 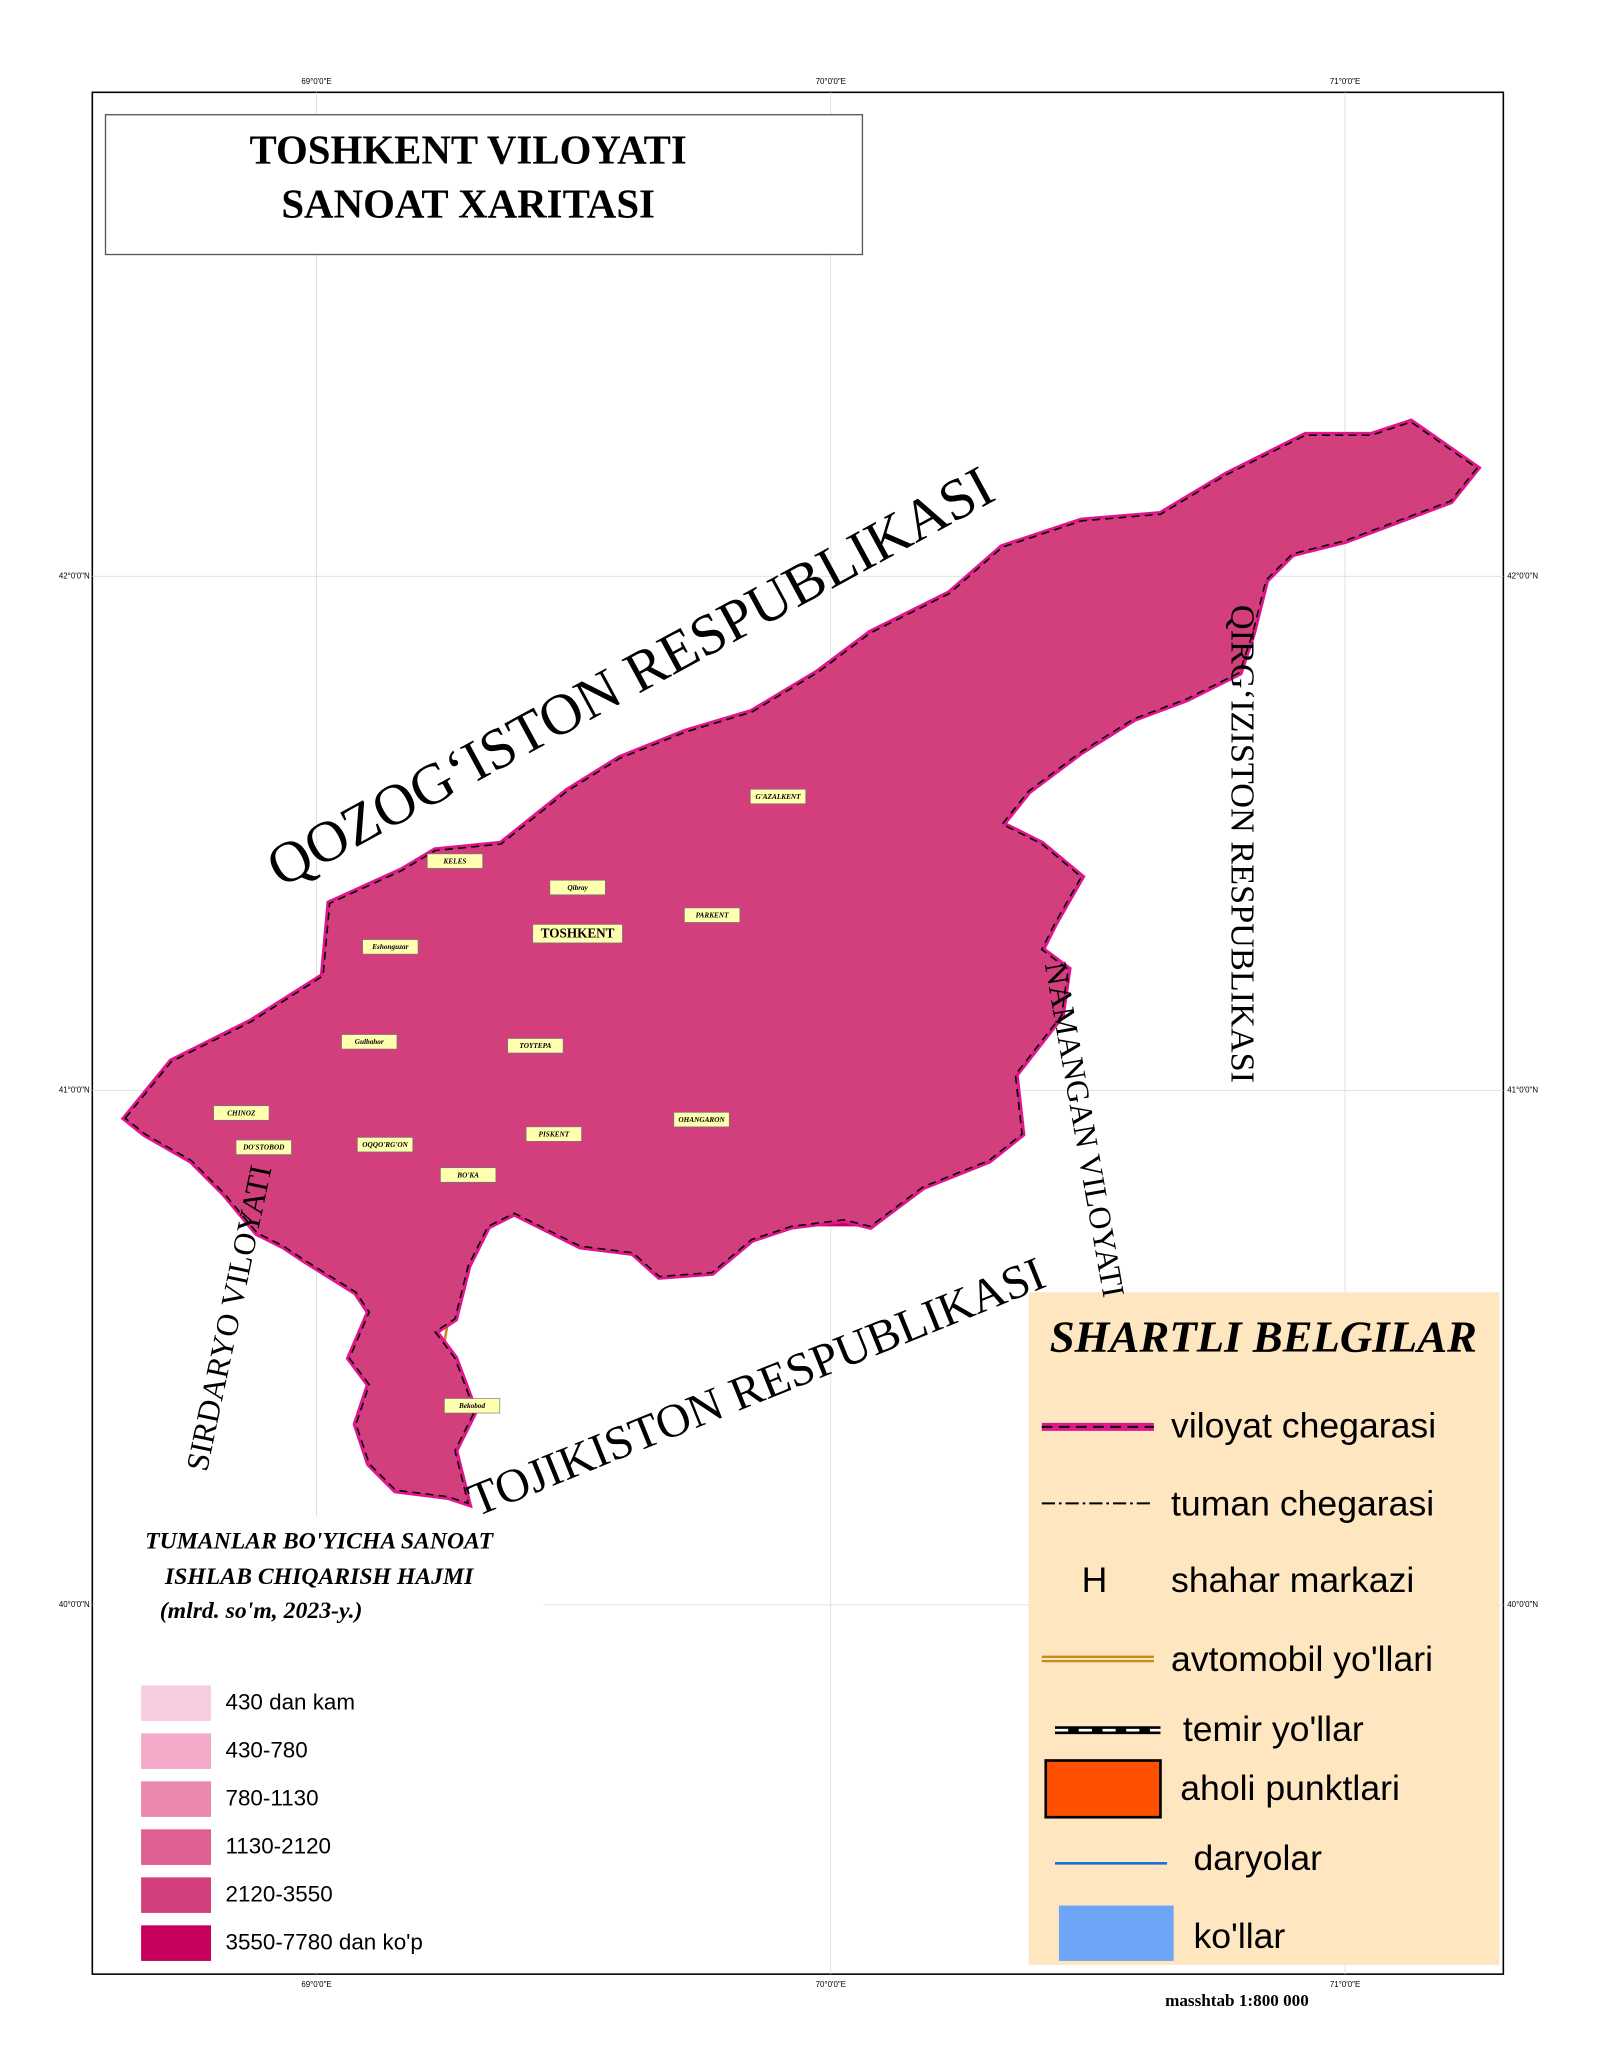 I want to click on settlement-label: Qibray, so click(x=577, y=888).